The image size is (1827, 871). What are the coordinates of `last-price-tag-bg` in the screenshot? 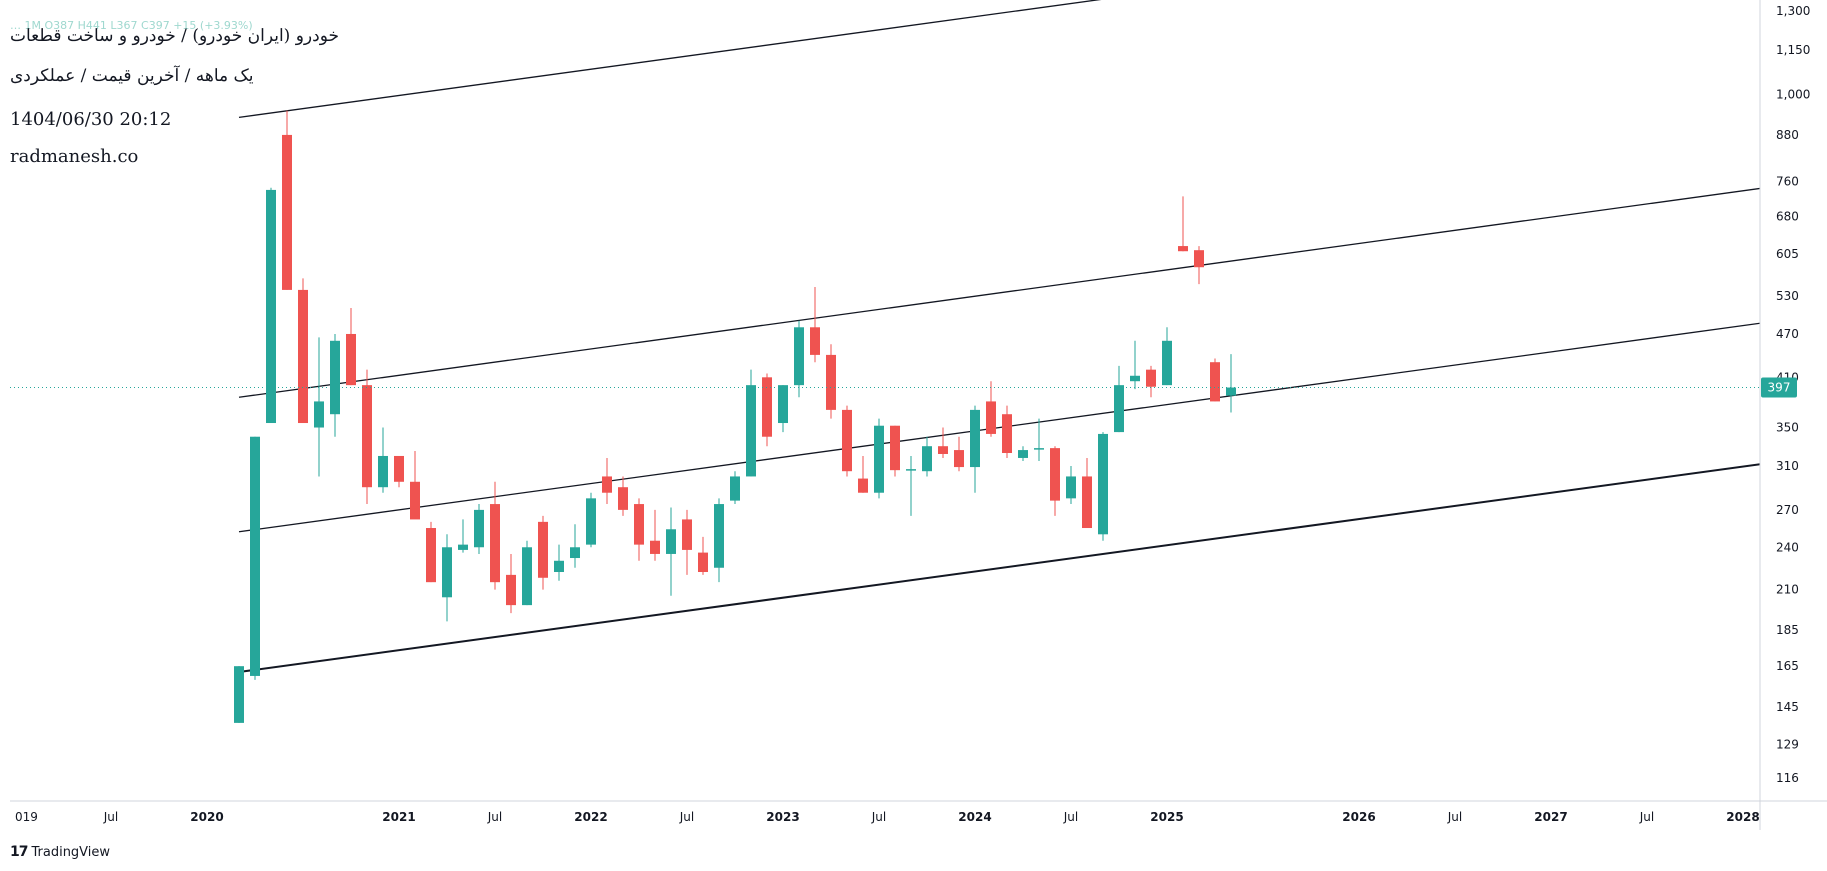 It's located at (1779, 387).